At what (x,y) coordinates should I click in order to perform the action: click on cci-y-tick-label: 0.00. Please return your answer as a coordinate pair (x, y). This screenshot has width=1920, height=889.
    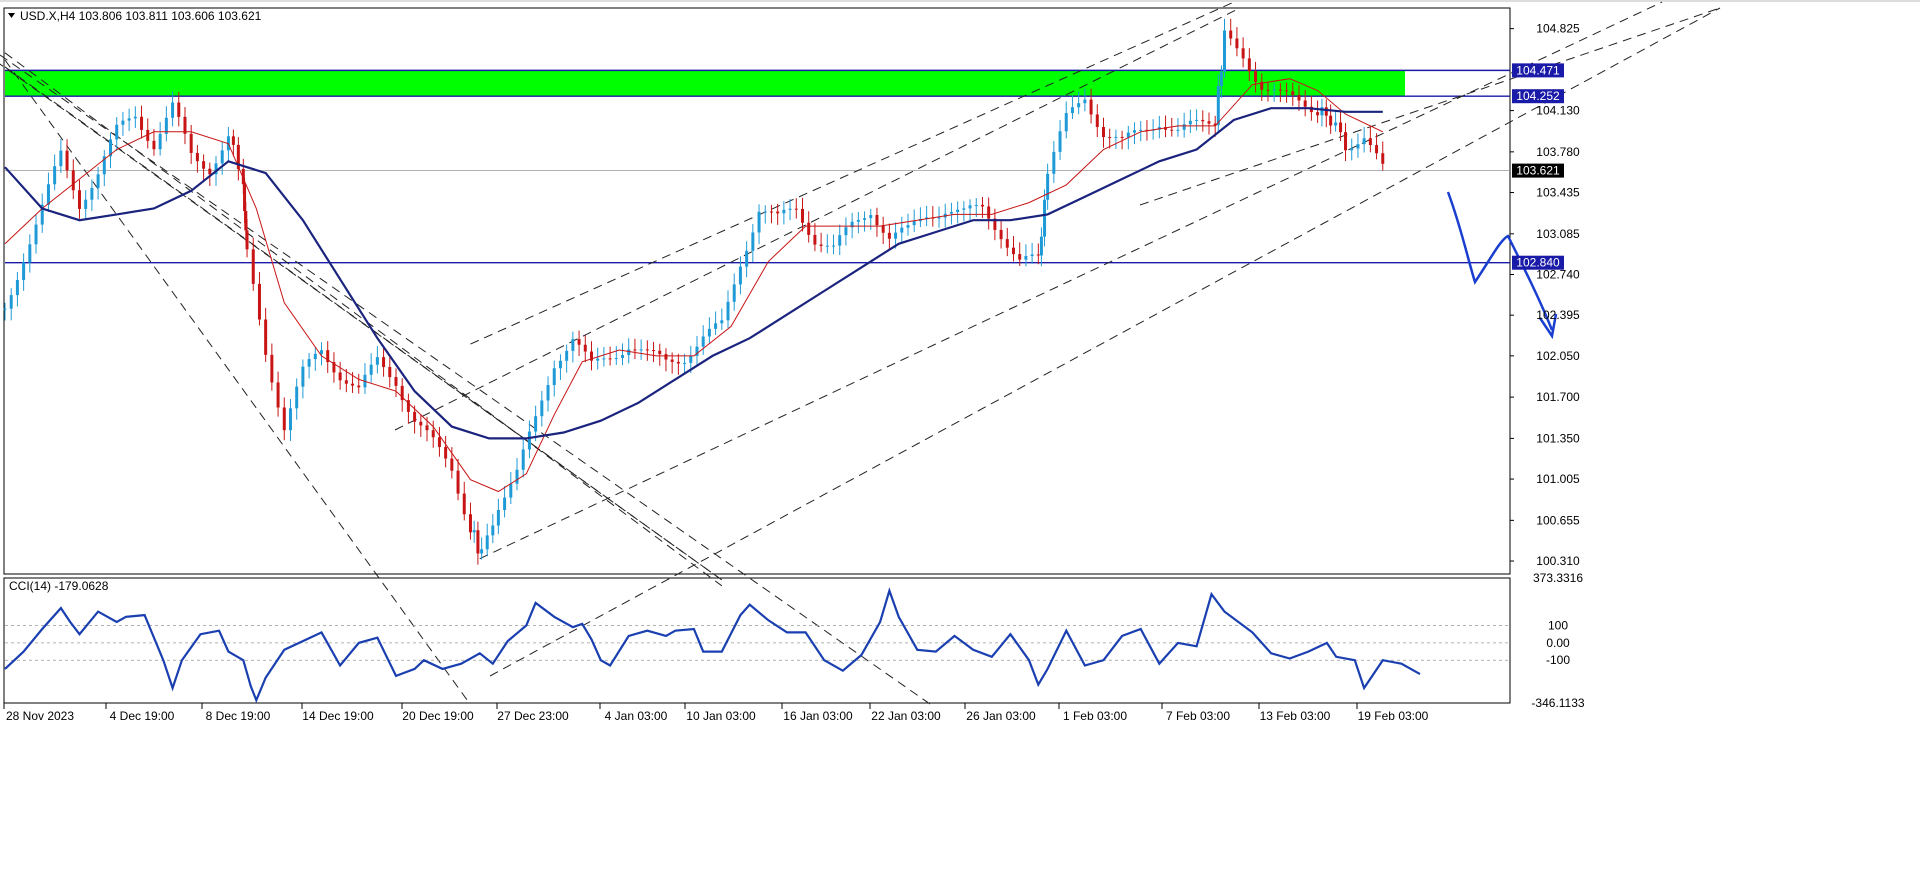
    Looking at the image, I should click on (1558, 643).